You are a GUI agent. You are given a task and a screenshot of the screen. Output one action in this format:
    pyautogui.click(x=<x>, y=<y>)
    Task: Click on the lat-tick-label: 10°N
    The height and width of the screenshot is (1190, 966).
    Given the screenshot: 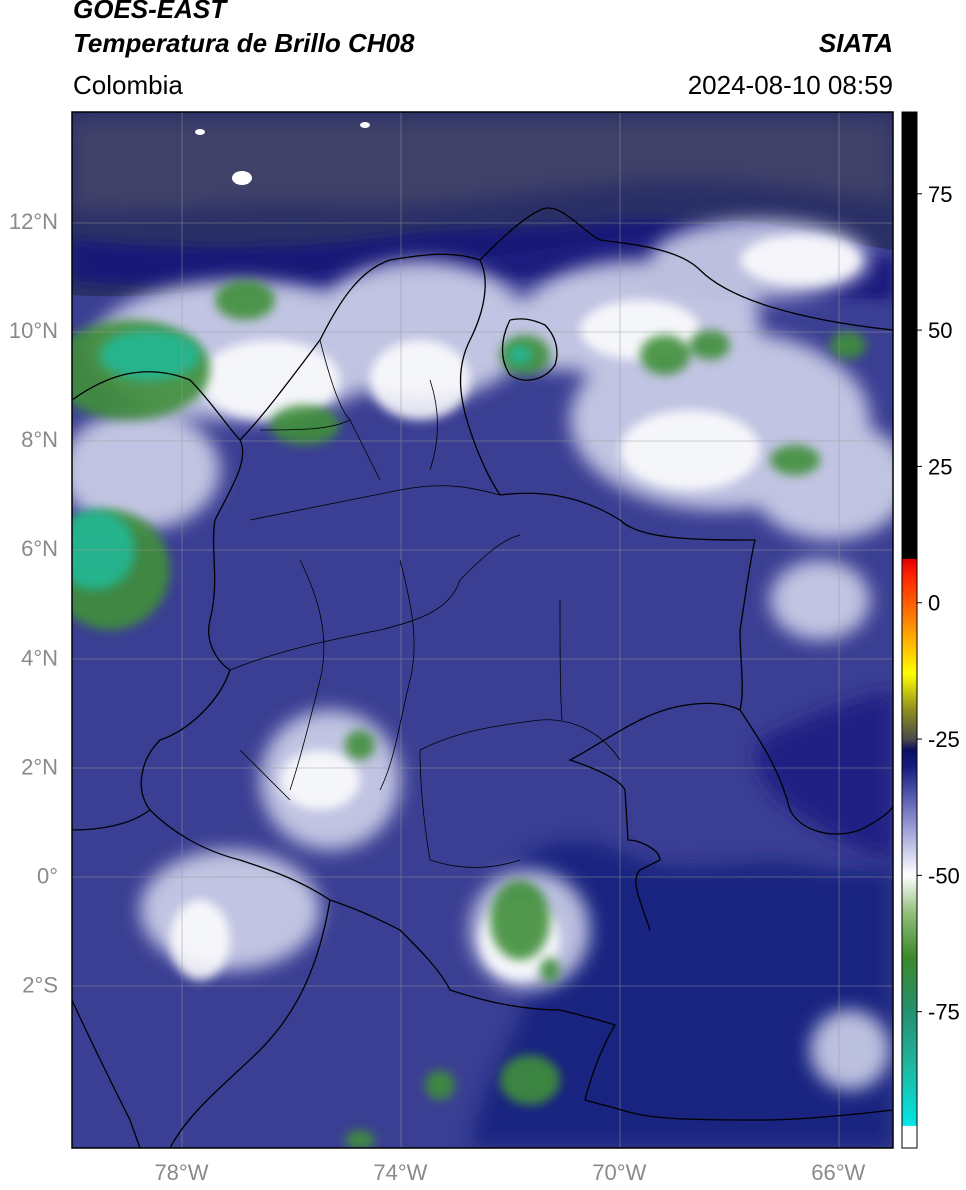 What is the action you would take?
    pyautogui.click(x=33, y=330)
    